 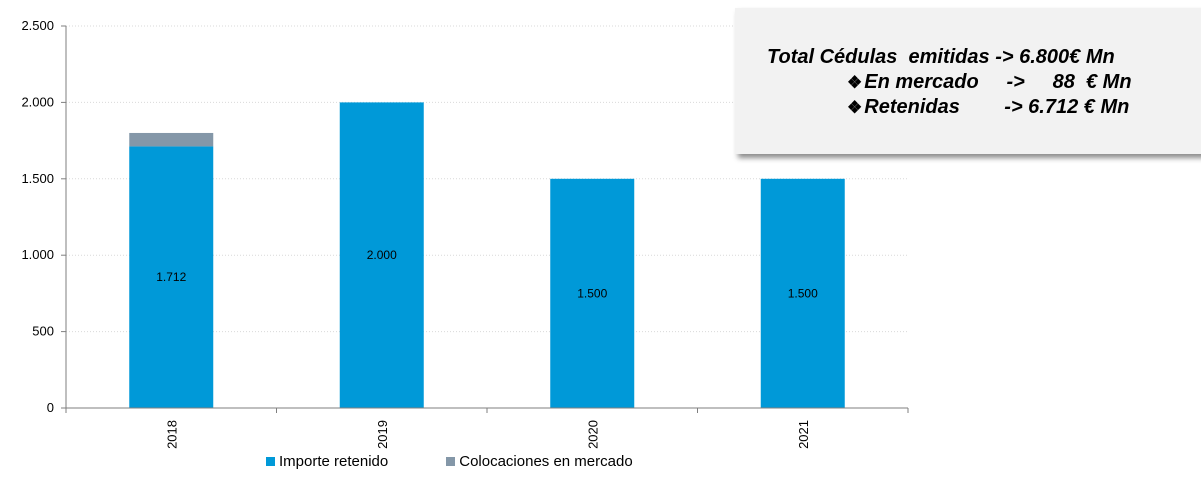 I want to click on y-axis-ticks: 0 500 1.000 1.500 2.000 2.500, so click(x=43, y=216).